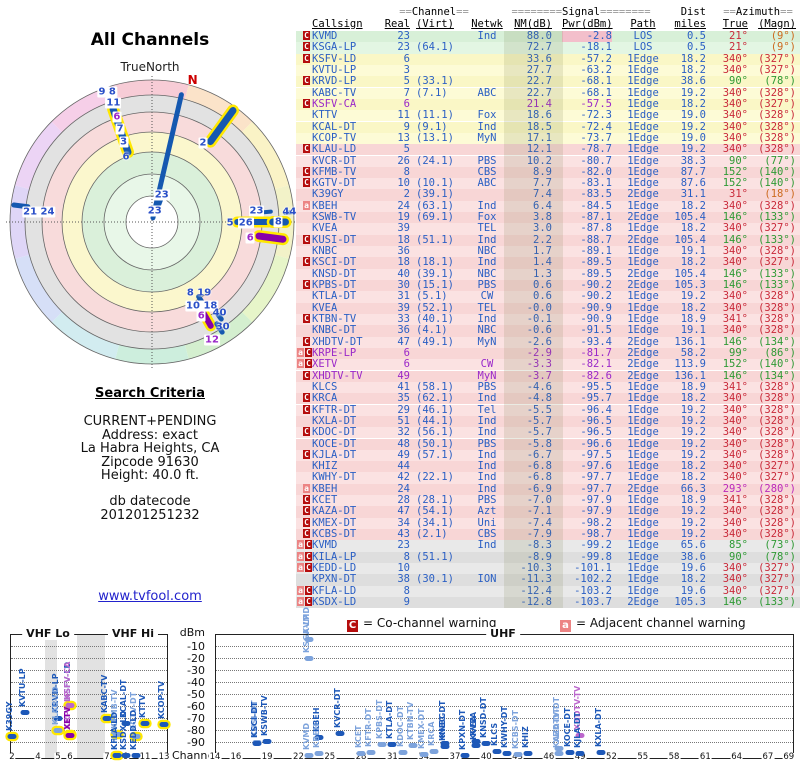  Describe the element at coordinates (693, 556) in the screenshot. I see `cell-di: 38.6` at that location.